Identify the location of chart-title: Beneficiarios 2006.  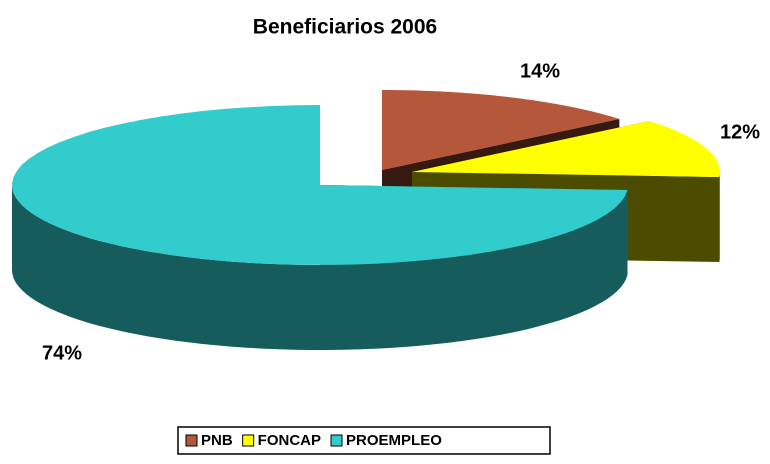
(345, 27).